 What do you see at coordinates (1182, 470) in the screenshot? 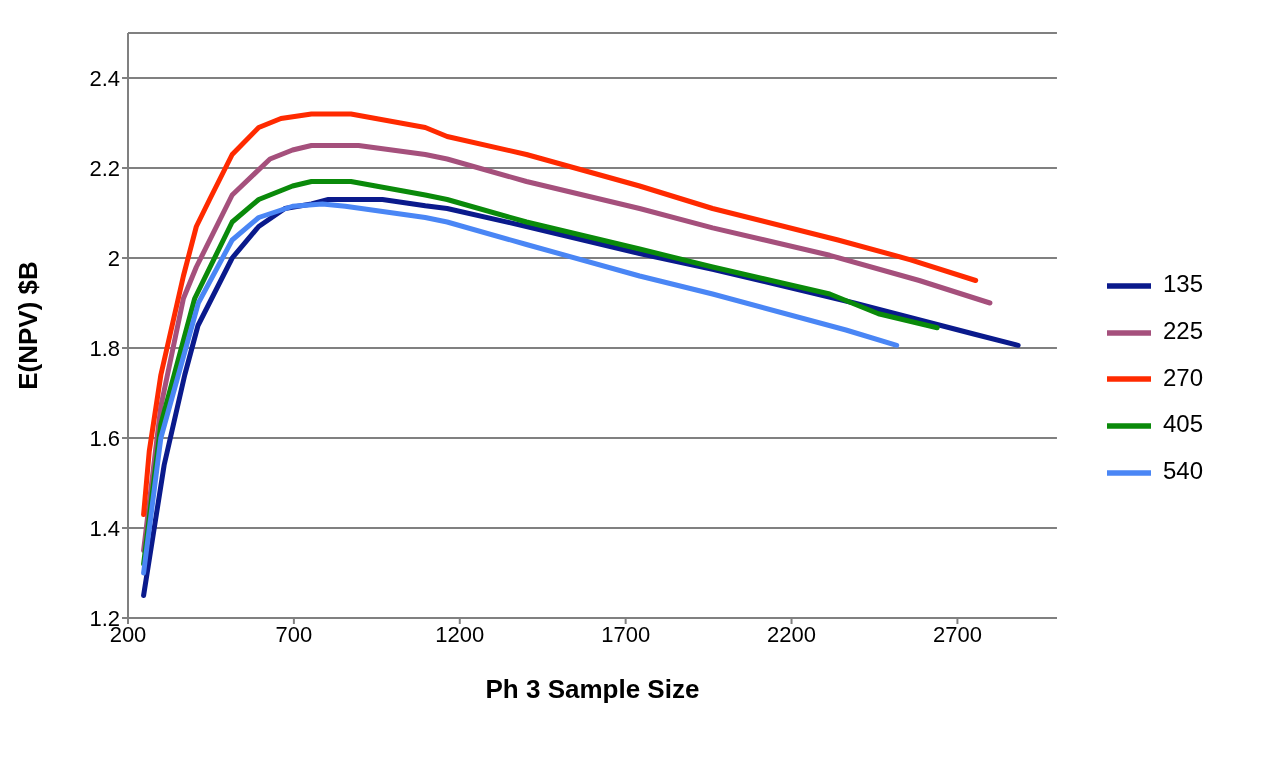
I see `legend-label: 540` at bounding box center [1182, 470].